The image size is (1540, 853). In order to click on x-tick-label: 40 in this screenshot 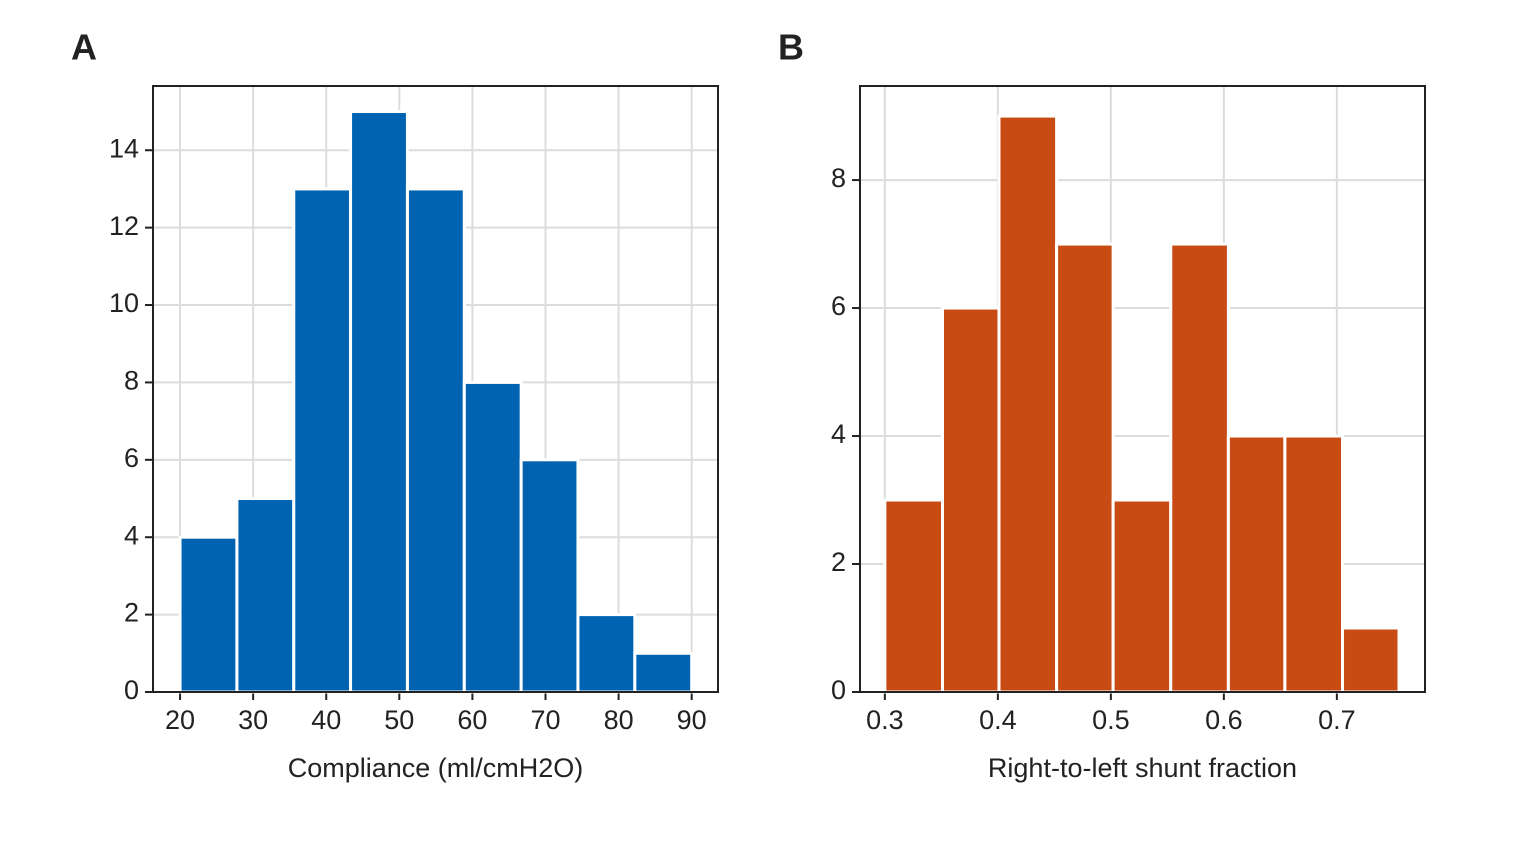, I will do `click(326, 720)`.